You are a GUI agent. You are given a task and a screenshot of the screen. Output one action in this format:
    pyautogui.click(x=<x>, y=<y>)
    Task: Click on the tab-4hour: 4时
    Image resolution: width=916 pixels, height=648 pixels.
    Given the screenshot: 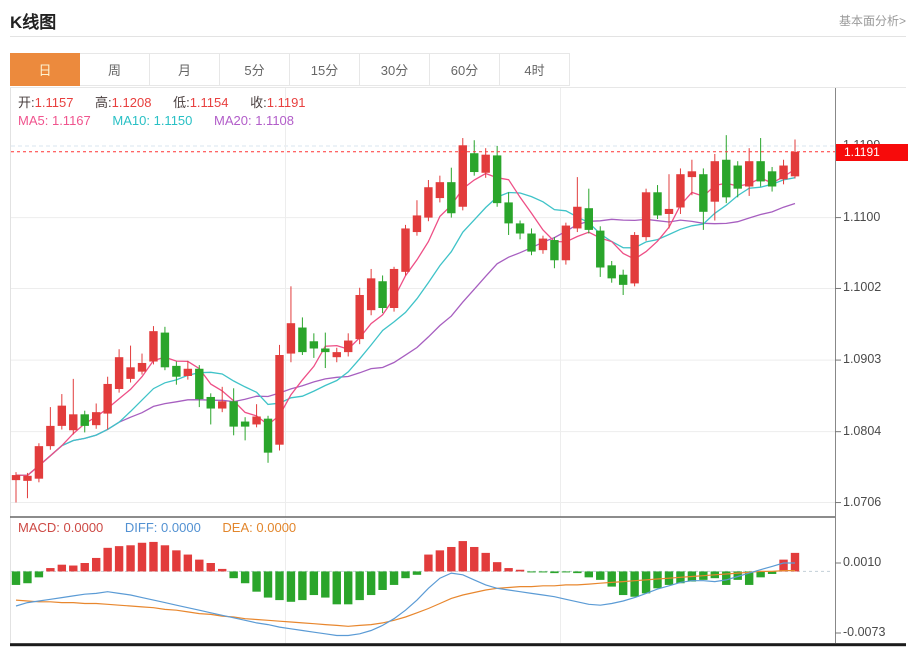 What is the action you would take?
    pyautogui.click(x=535, y=69)
    